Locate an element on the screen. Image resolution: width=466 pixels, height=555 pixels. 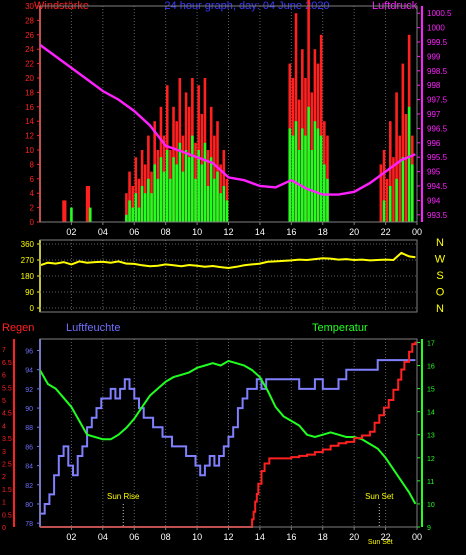
rain-tick-label: 4.5 is located at coordinates (7, 414).